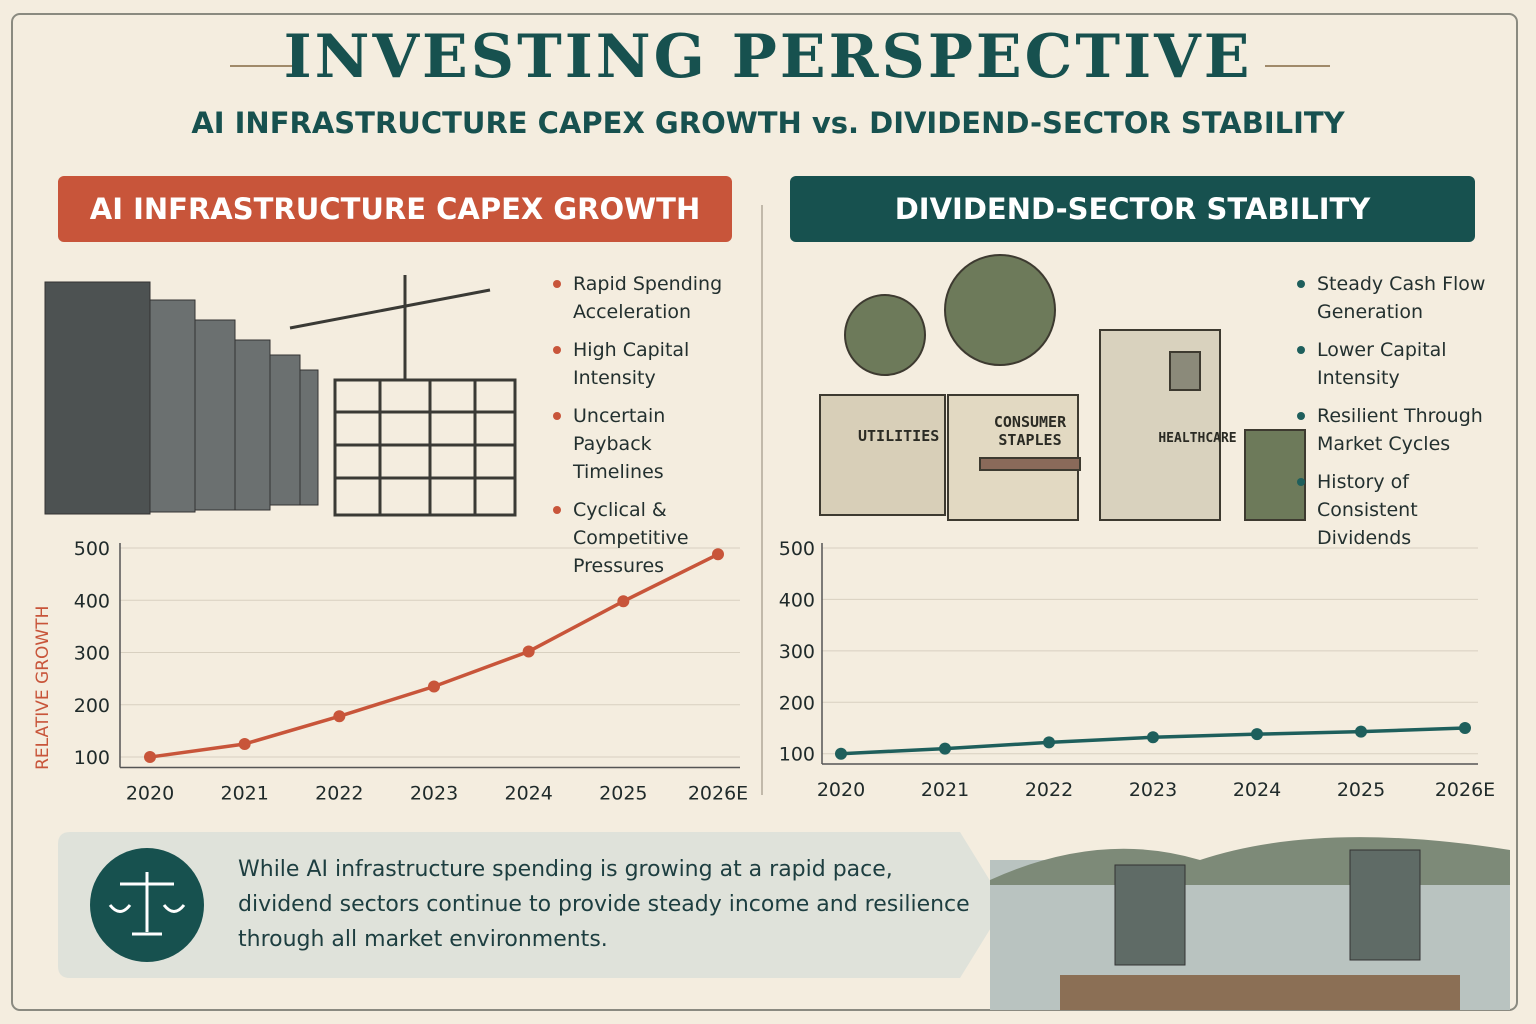  Describe the element at coordinates (1394, 430) in the screenshot. I see `bullet: Resilient Through Market Cycles` at that location.